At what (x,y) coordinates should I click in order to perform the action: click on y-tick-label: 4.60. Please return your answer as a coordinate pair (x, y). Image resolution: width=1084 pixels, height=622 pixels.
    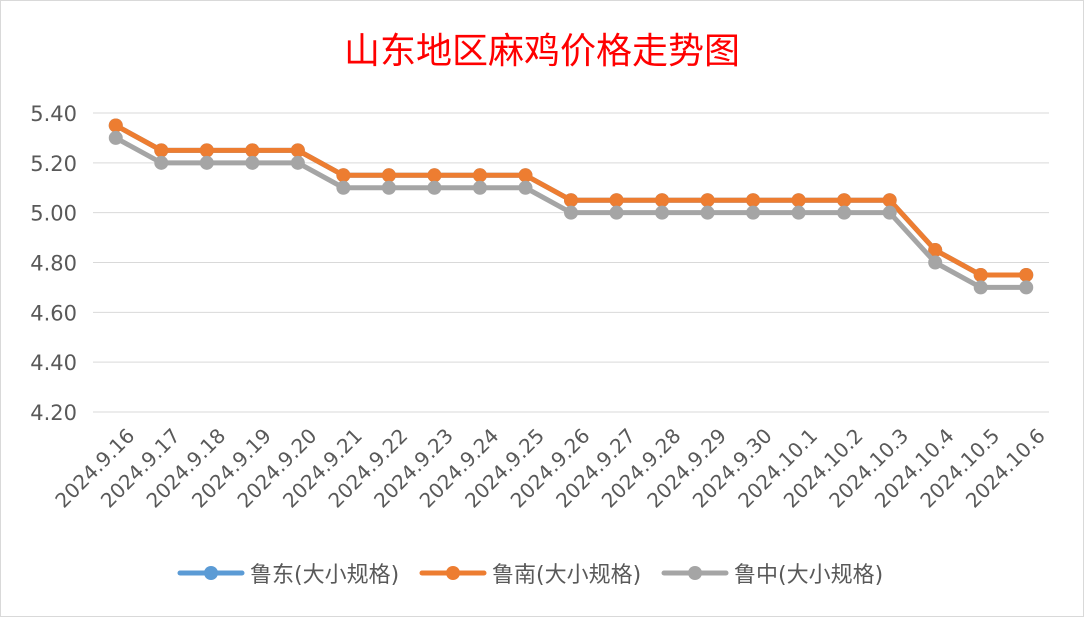
    Looking at the image, I should click on (53, 313).